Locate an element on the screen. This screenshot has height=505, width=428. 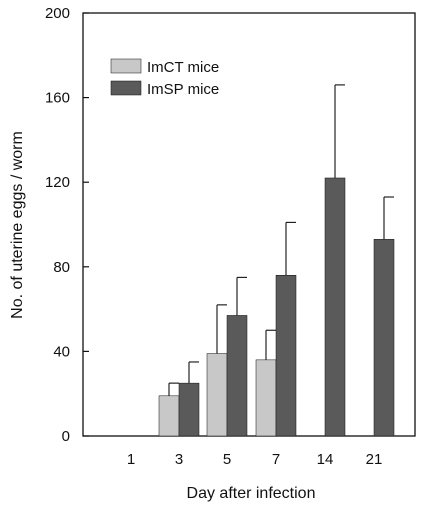
y-tick-label: 40 is located at coordinates (61, 351).